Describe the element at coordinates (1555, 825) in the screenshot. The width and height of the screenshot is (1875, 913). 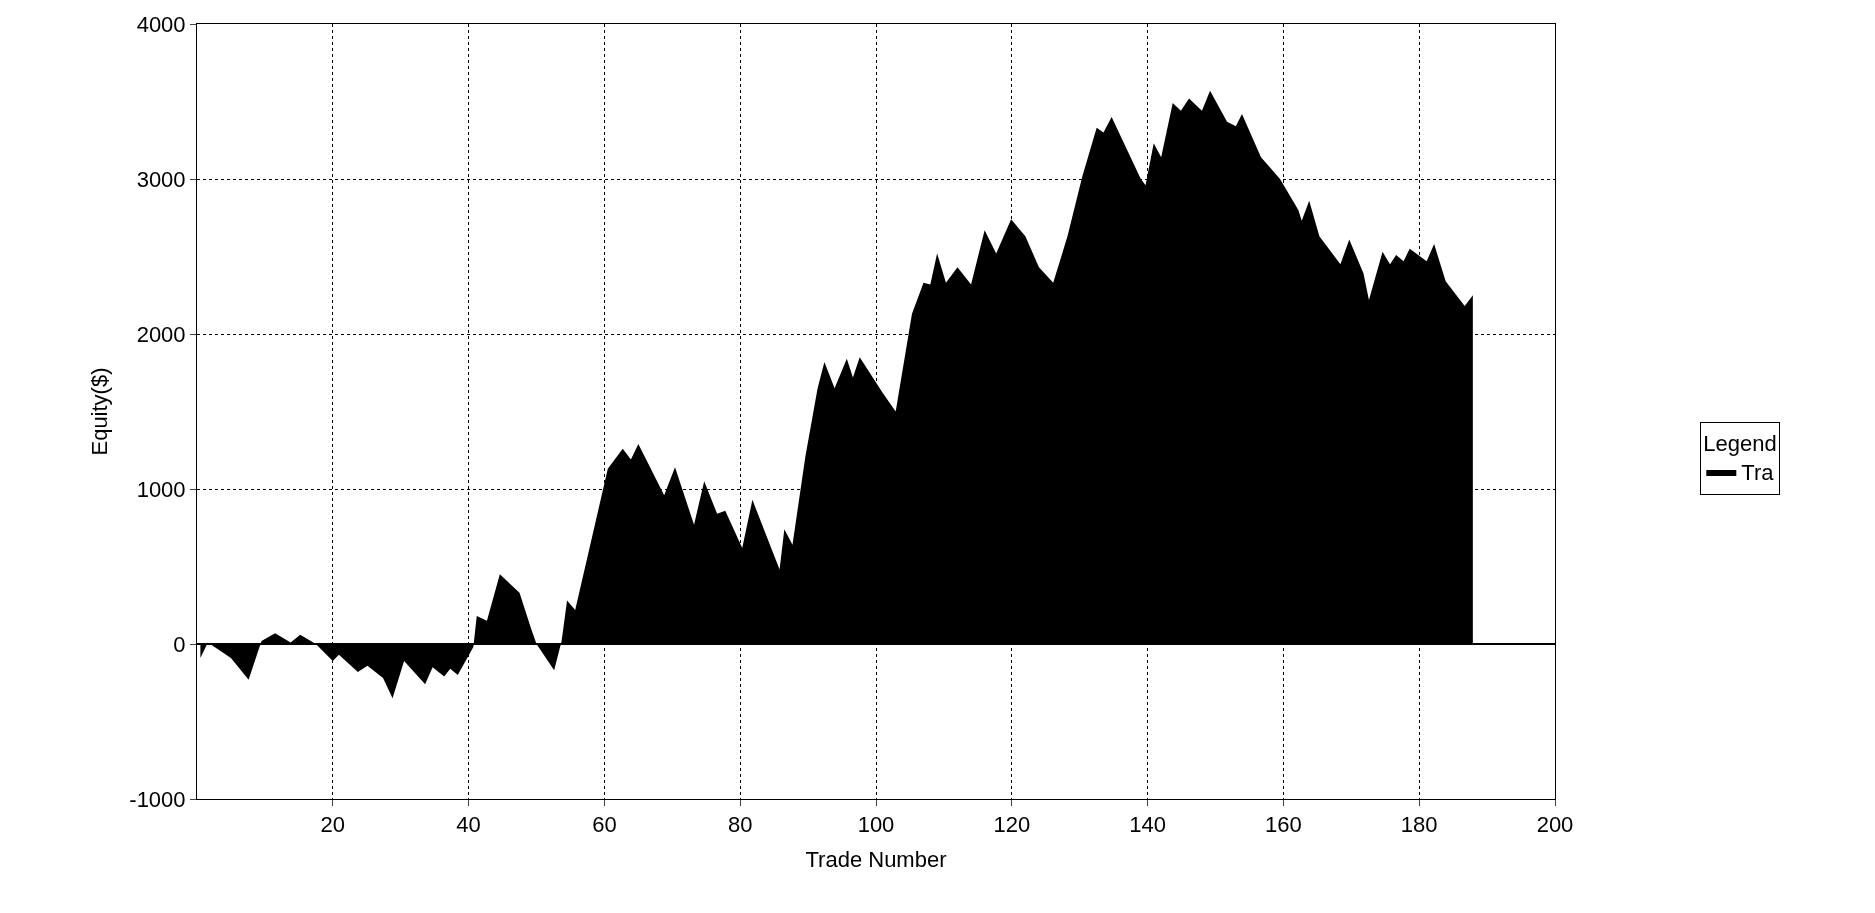
I see `x-tick-label: 200` at that location.